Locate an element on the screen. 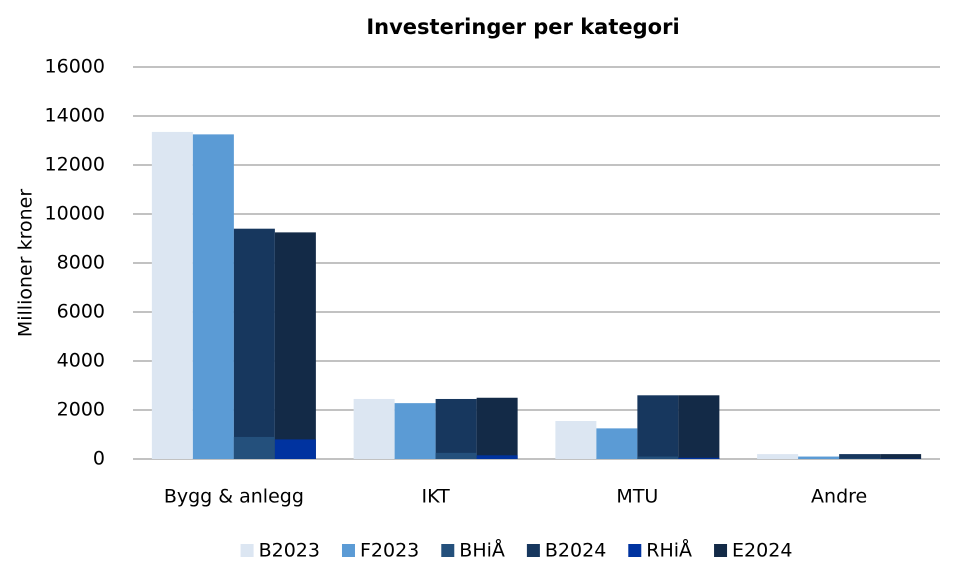  x-tick-label: MTU is located at coordinates (637, 497).